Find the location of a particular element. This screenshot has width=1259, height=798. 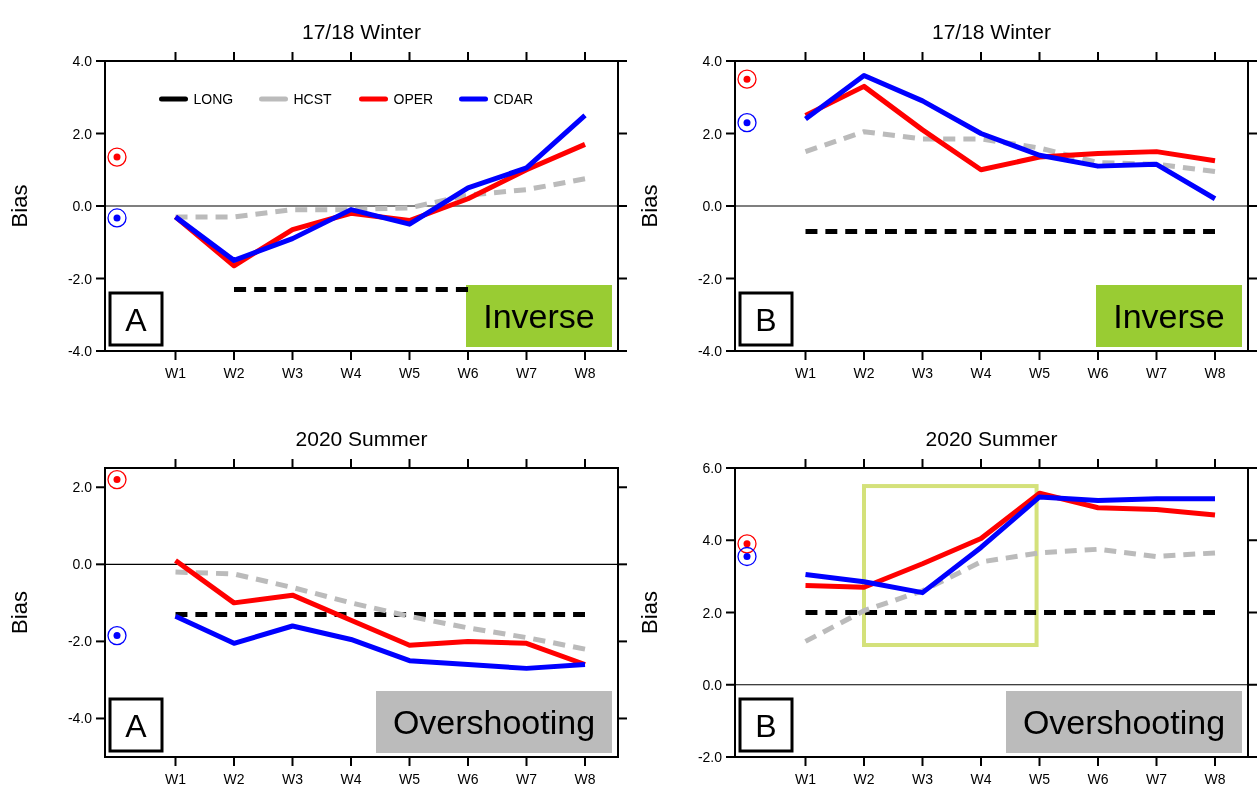

y-tick-label: 6.0 is located at coordinates (712, 468).